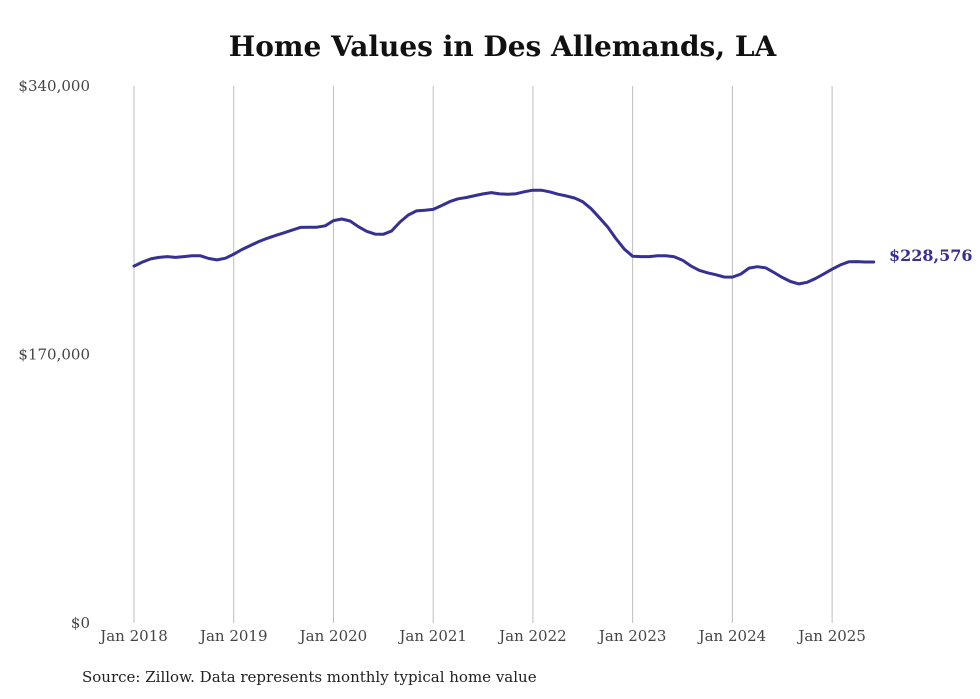 The height and width of the screenshot is (699, 980). What do you see at coordinates (831, 636) in the screenshot?
I see `x-tick-label: Jan 2025` at bounding box center [831, 636].